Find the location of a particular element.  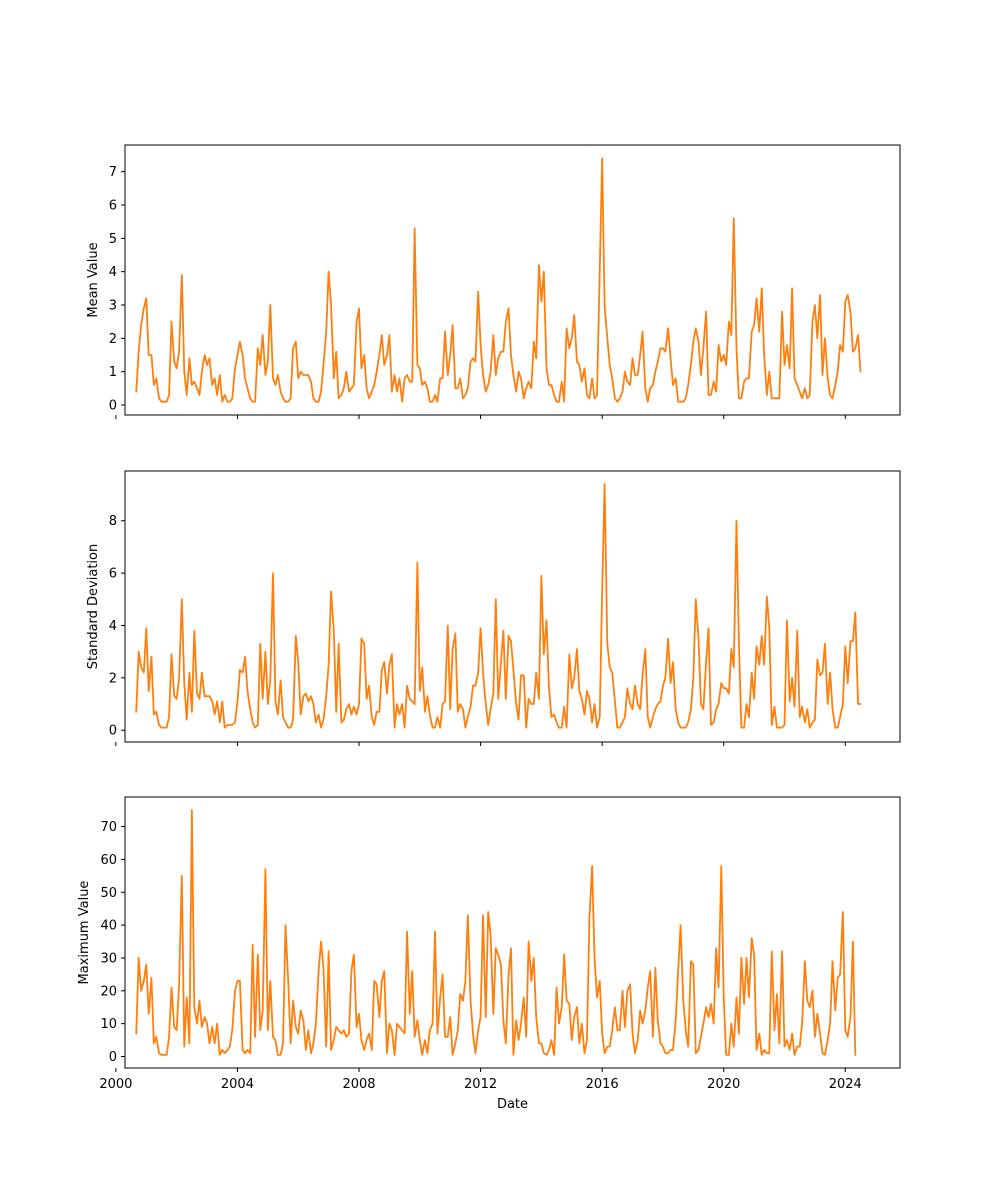

y-tick-label: 20 is located at coordinates (108, 991).